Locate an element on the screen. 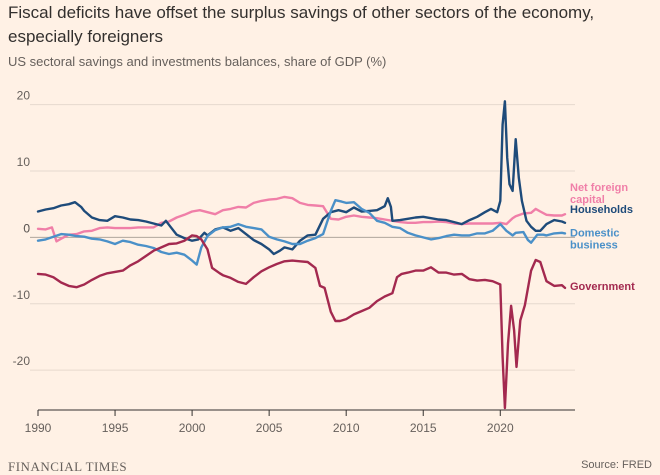 Image resolution: width=660 pixels, height=475 pixels. x-tick-label: 1995 is located at coordinates (115, 428).